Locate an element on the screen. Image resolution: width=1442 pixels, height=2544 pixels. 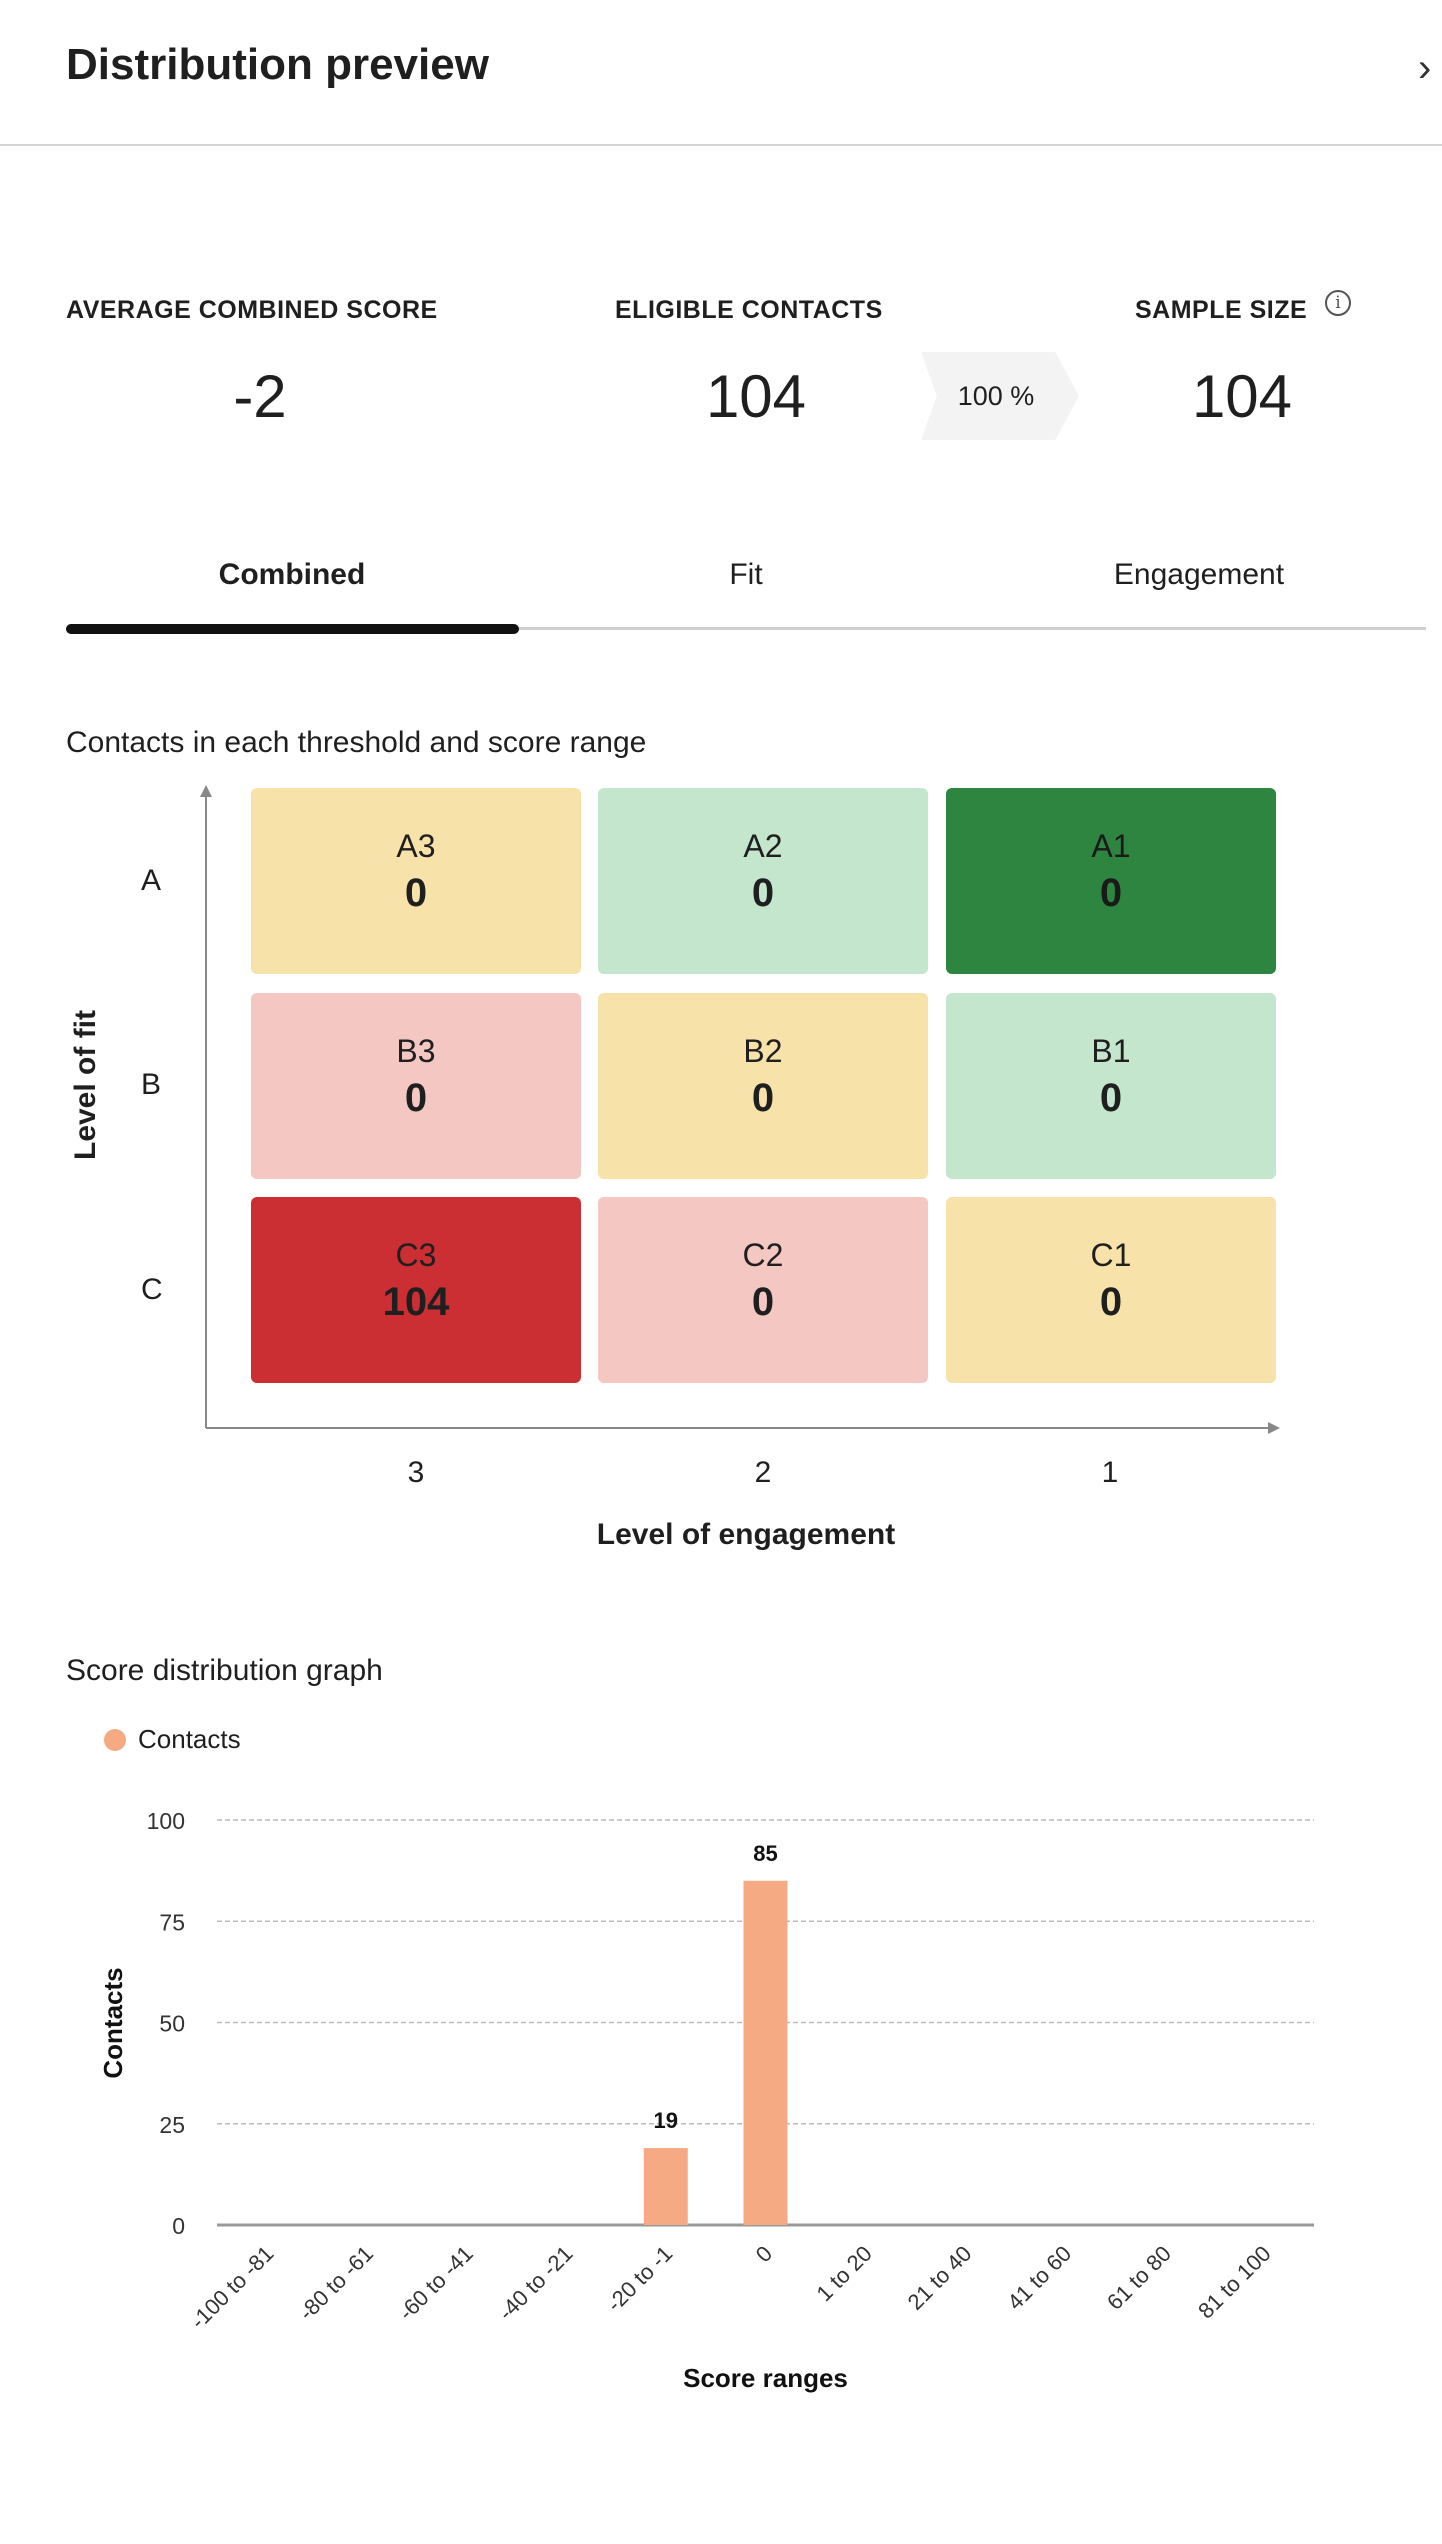
percent-badge: 100 % is located at coordinates (1000, 396).